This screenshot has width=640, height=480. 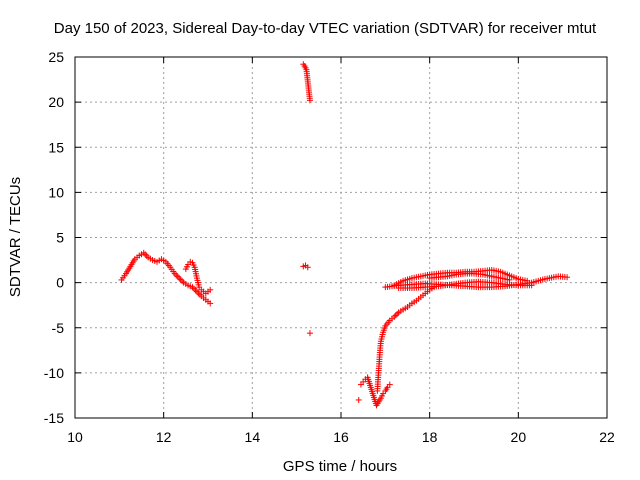 What do you see at coordinates (15, 237) in the screenshot?
I see `y-axis-label: SDTVAR / TECUs` at bounding box center [15, 237].